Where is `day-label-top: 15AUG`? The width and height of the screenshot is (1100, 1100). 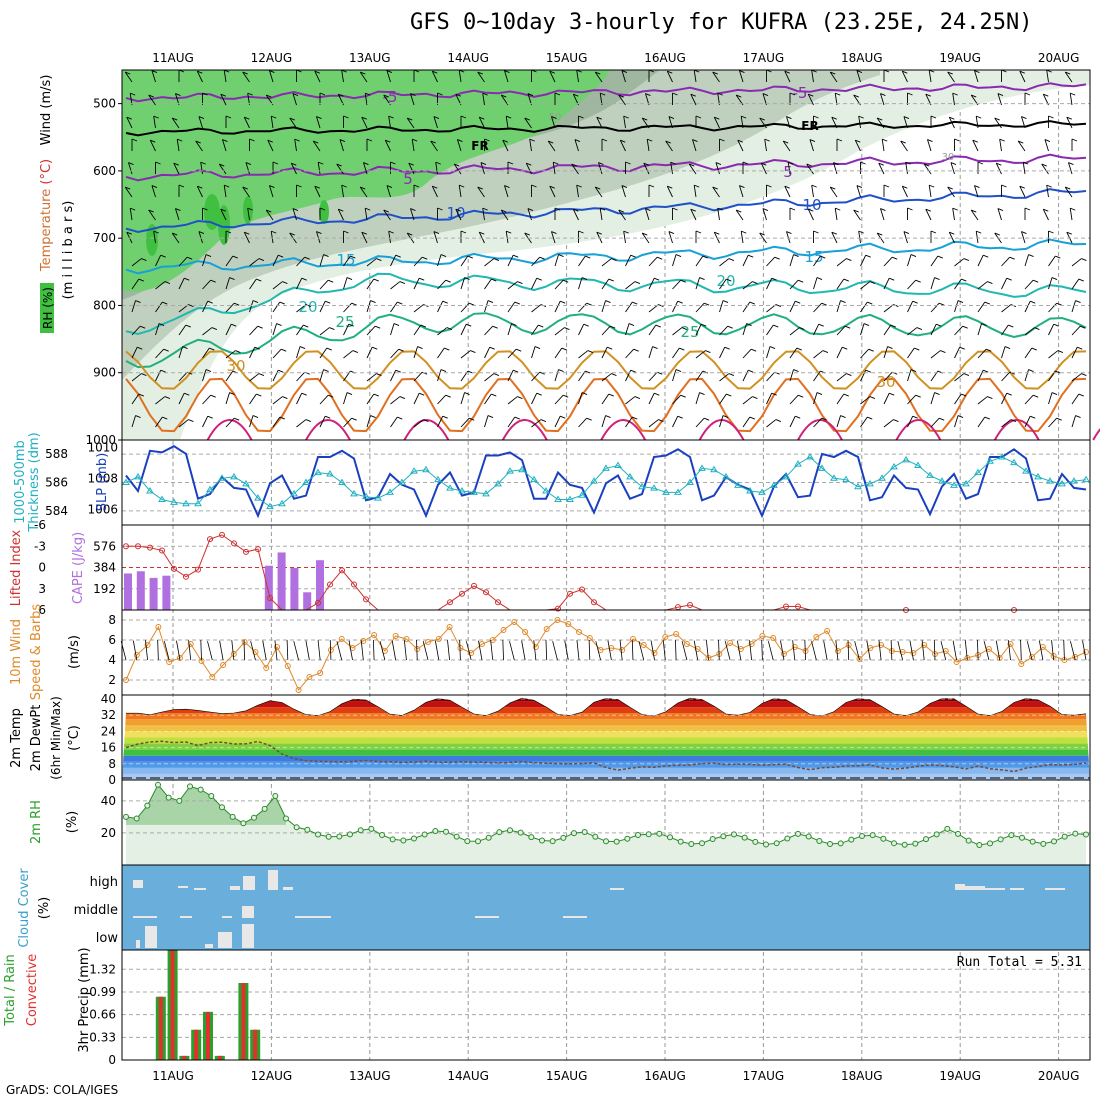
day-label-top: 15AUG is located at coordinates (567, 58).